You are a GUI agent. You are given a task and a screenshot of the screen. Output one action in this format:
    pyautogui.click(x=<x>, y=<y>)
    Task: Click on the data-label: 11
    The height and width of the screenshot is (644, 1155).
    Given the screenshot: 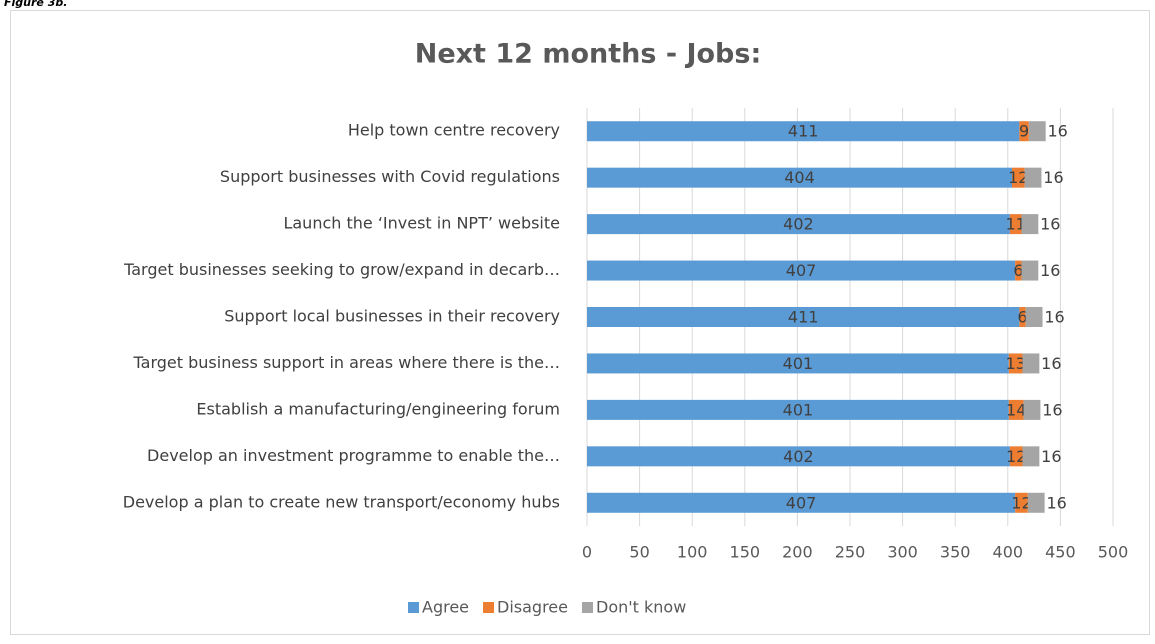 What is the action you would take?
    pyautogui.click(x=1016, y=224)
    